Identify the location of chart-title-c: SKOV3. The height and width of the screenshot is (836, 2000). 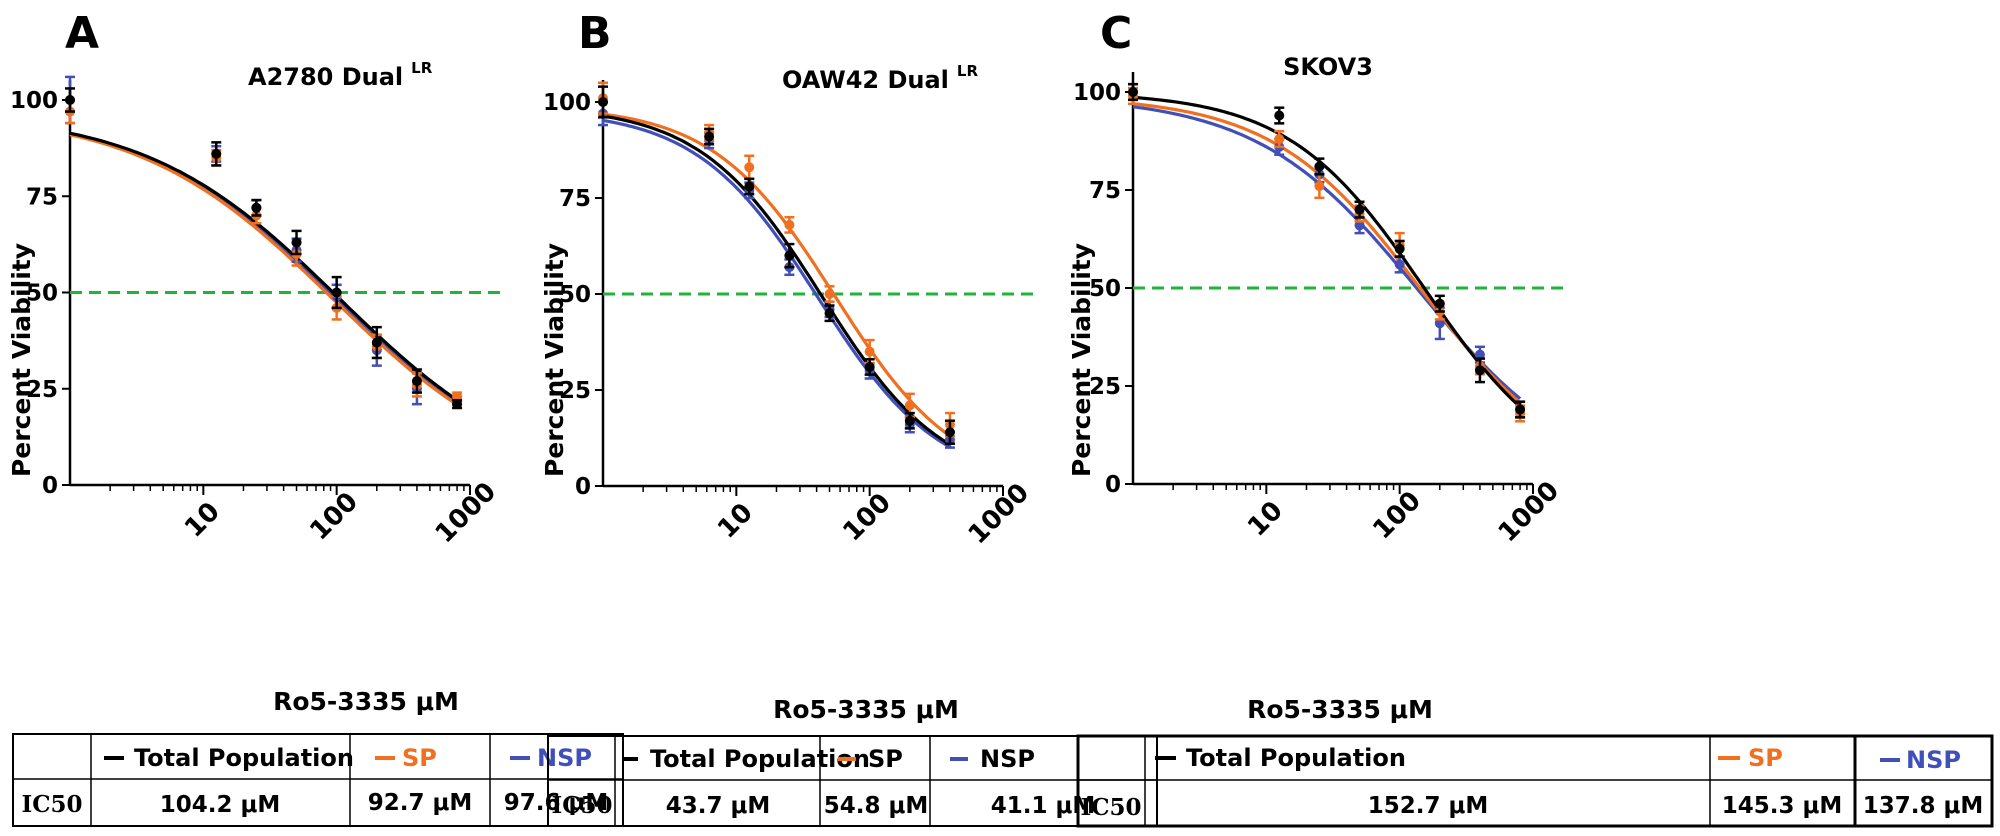
(1328, 67).